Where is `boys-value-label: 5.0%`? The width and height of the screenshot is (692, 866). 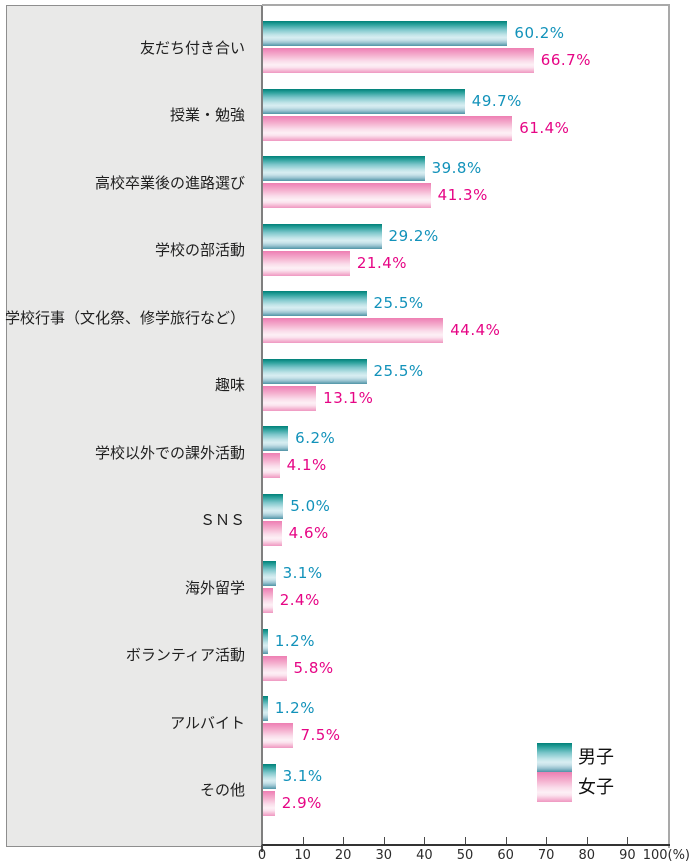 boys-value-label: 5.0% is located at coordinates (310, 505).